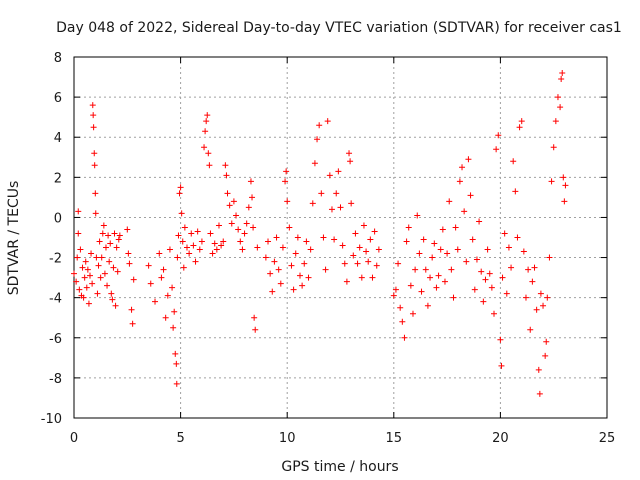  What do you see at coordinates (74, 438) in the screenshot?
I see `x-tick-label: 0` at bounding box center [74, 438].